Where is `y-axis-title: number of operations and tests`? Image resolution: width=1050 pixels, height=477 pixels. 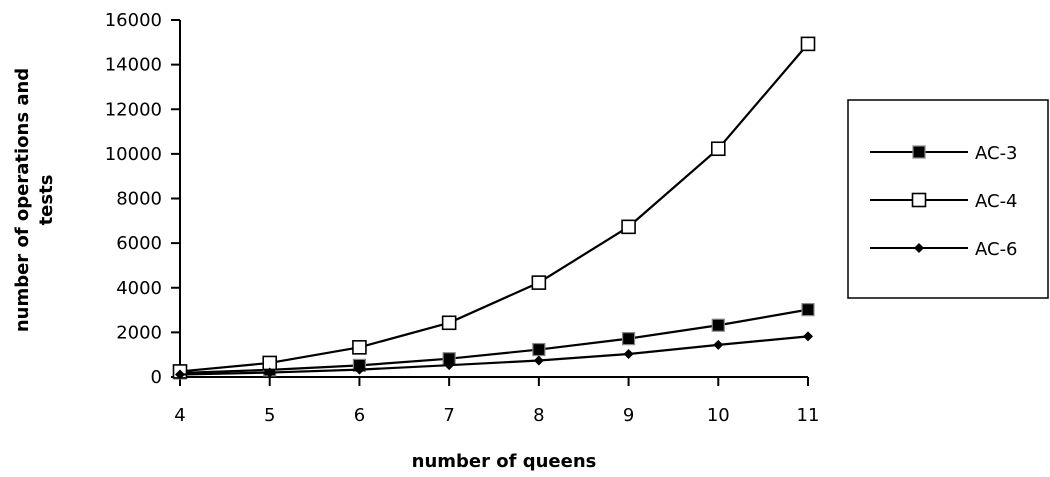 y-axis-title: number of operations and tests is located at coordinates (34, 200).